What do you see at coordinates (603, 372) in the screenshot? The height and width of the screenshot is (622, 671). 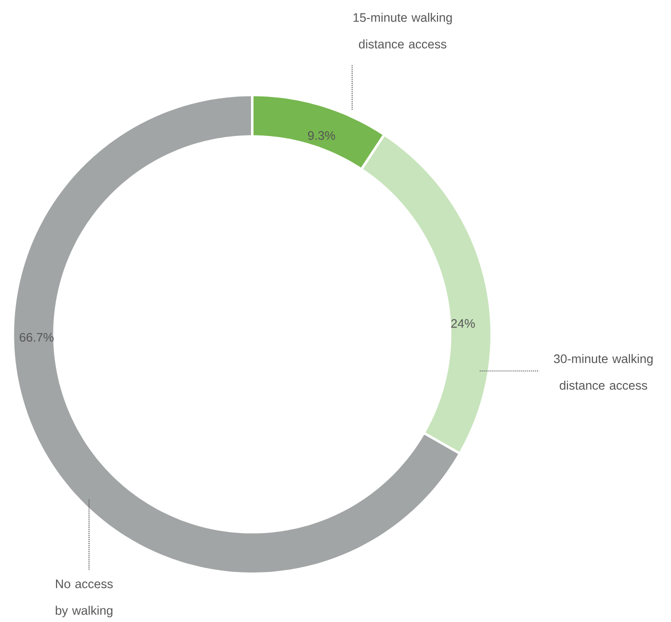 I see `category-label: 30-minute walking distance access` at bounding box center [603, 372].